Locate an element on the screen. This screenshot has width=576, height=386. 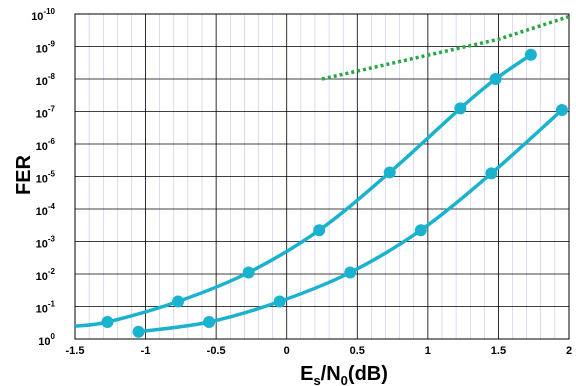
y-tick-label: 10⁻⁴ is located at coordinates (46, 210).